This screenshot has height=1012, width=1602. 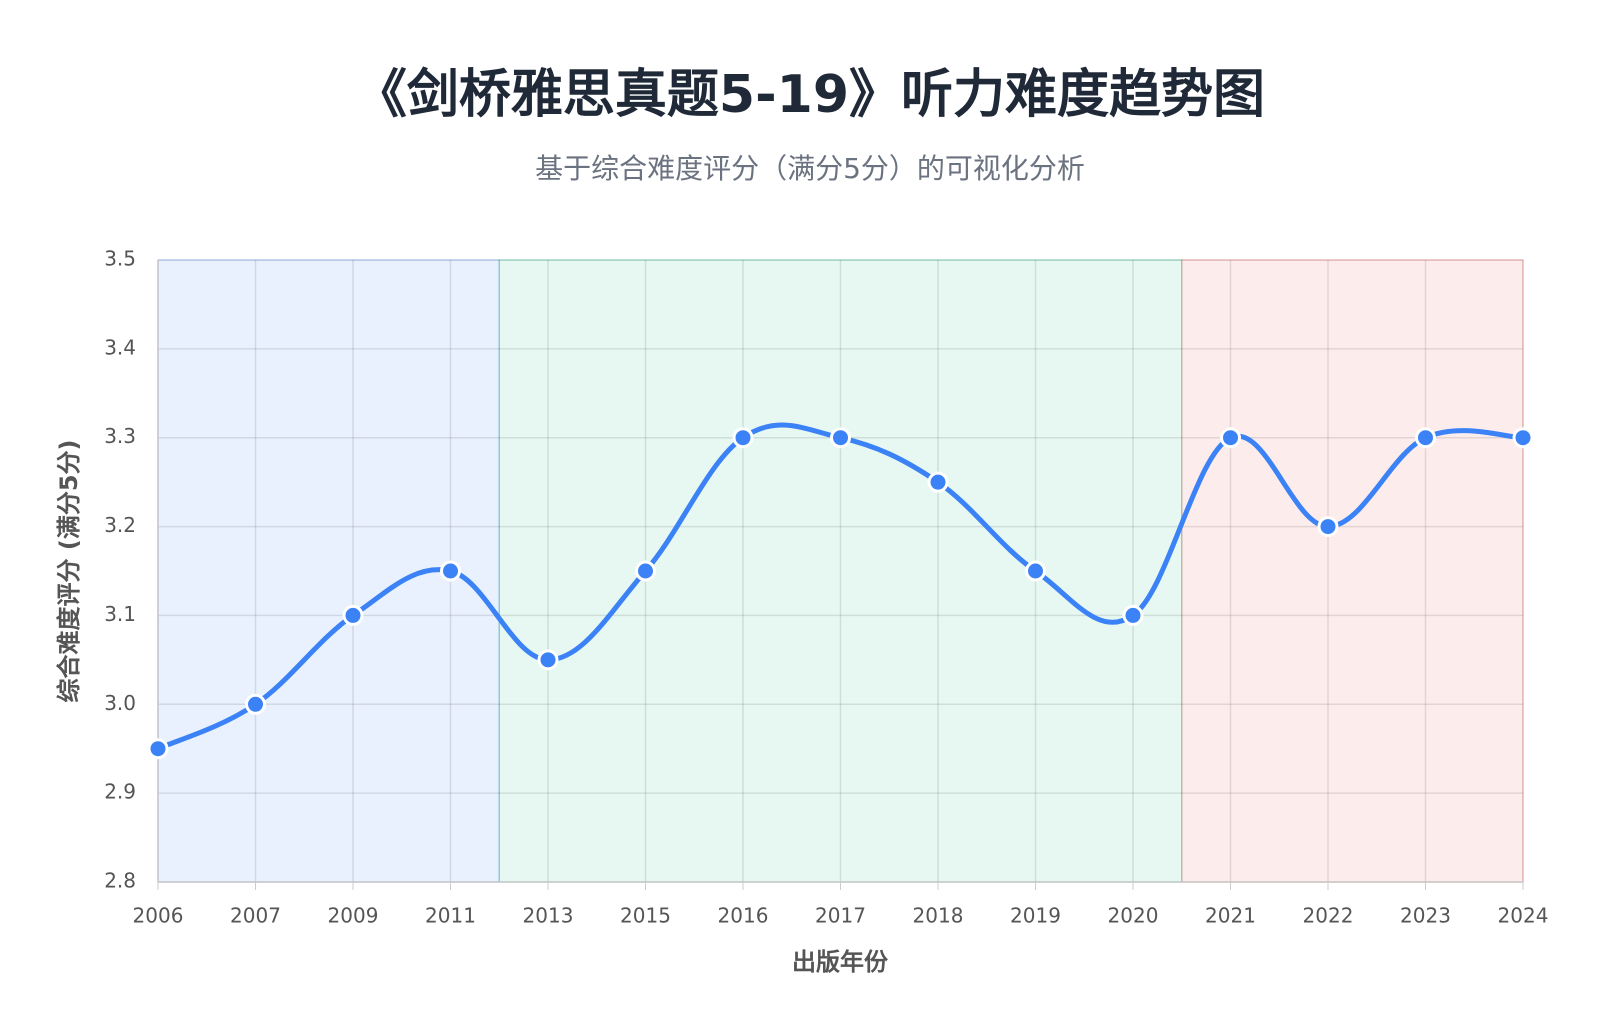 I want to click on x-tick-label: 2023, so click(x=1425, y=916).